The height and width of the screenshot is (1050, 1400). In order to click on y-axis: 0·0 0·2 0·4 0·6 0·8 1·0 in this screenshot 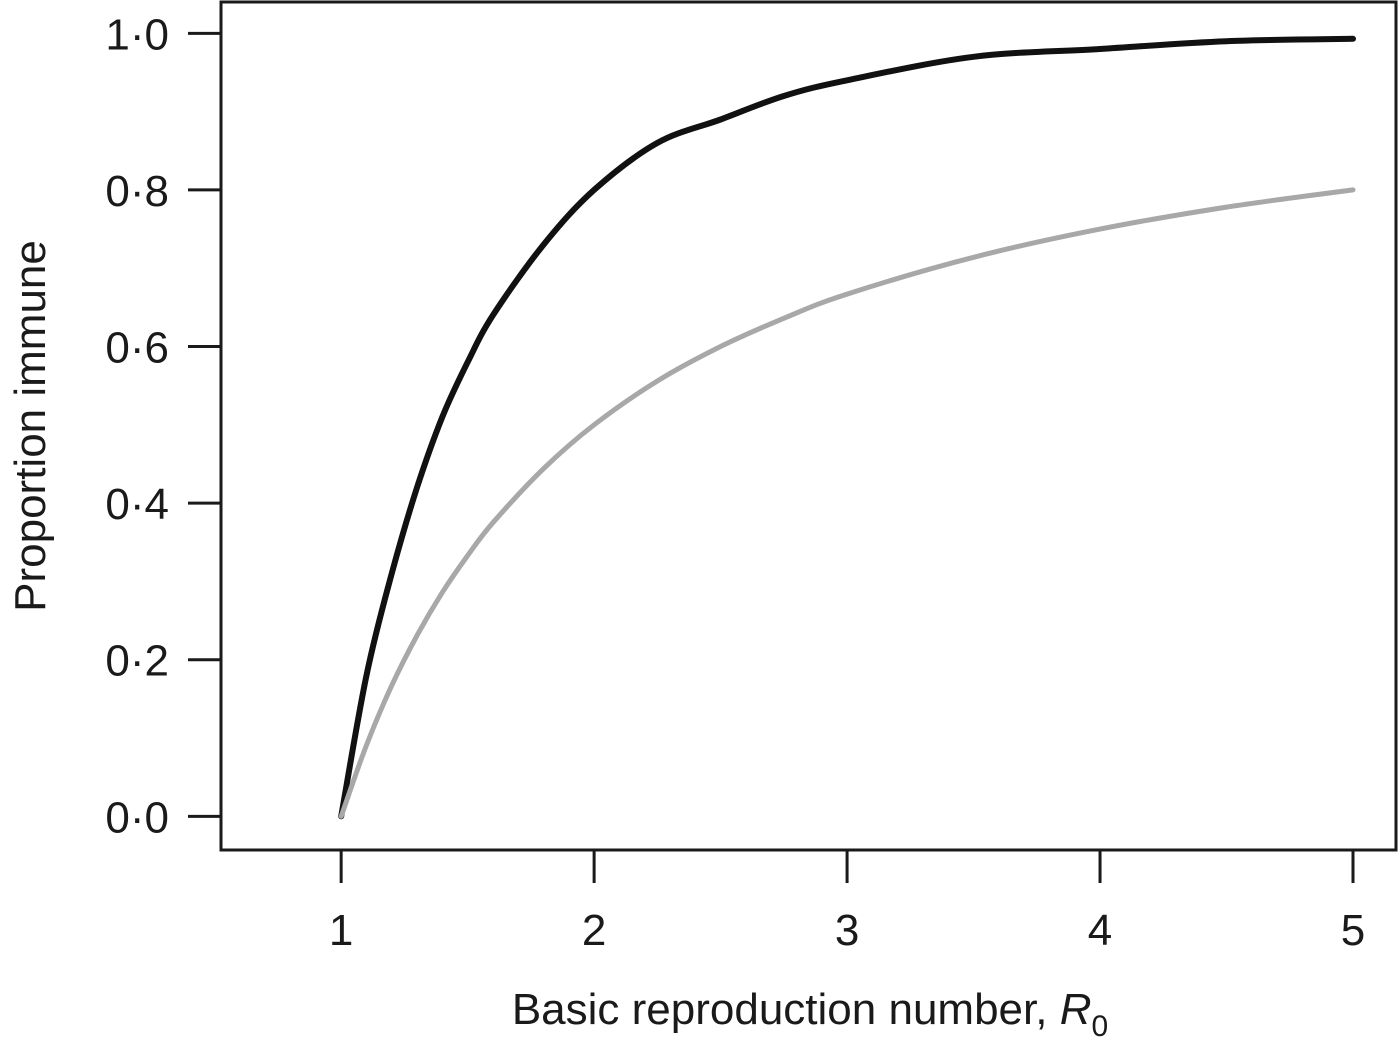, I will do `click(163, 426)`.